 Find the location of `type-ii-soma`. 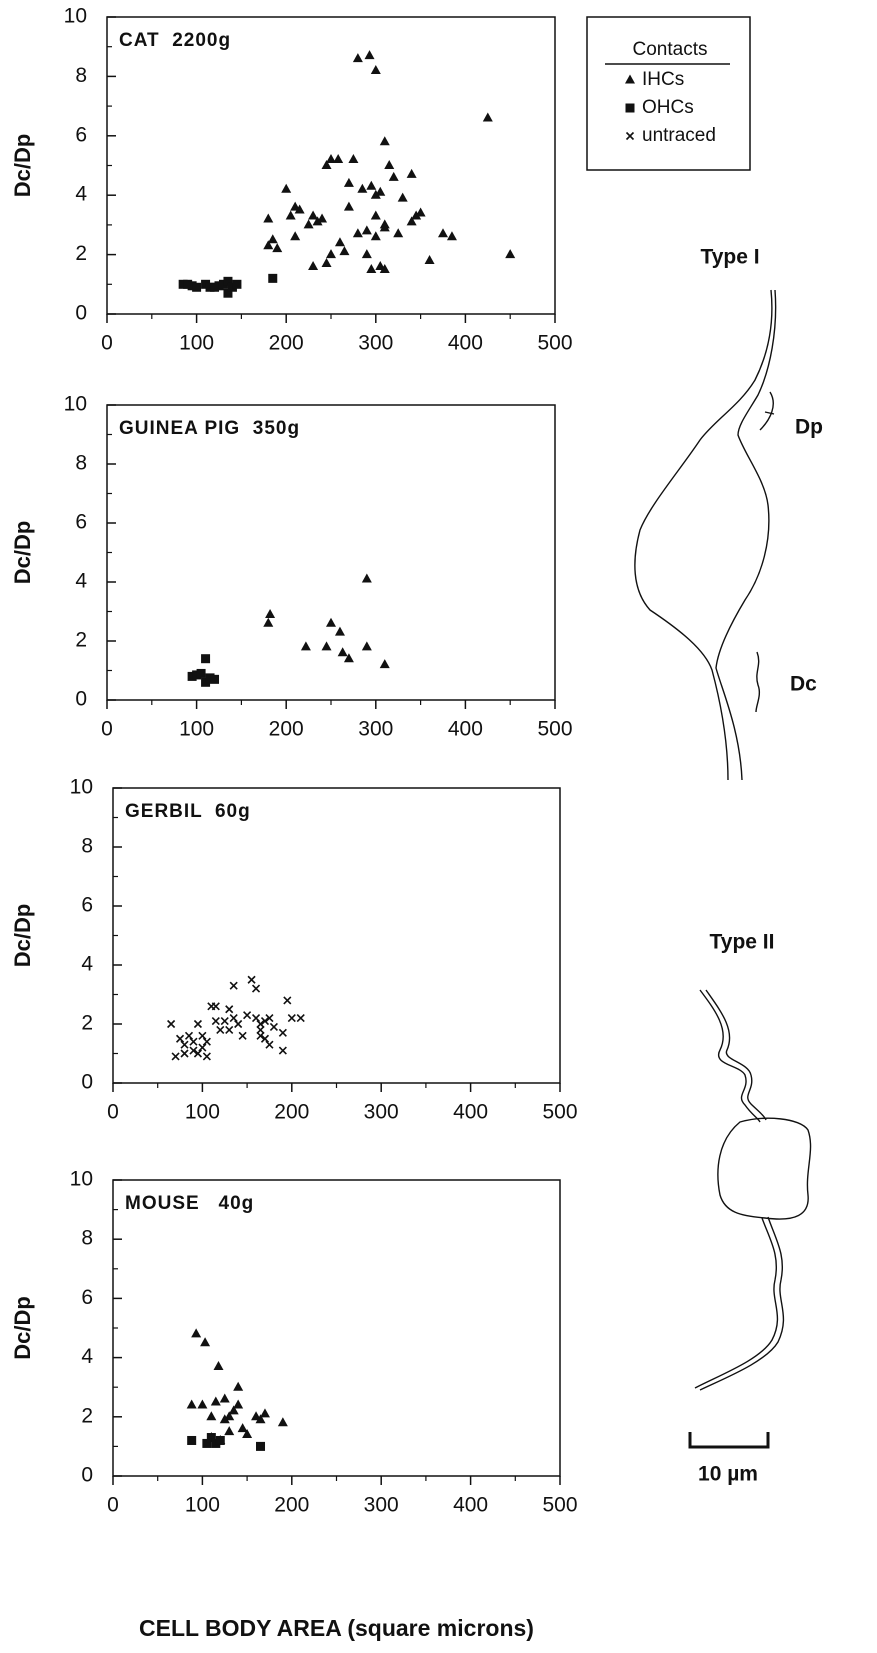

type-ii-soma is located at coordinates (764, 1168).